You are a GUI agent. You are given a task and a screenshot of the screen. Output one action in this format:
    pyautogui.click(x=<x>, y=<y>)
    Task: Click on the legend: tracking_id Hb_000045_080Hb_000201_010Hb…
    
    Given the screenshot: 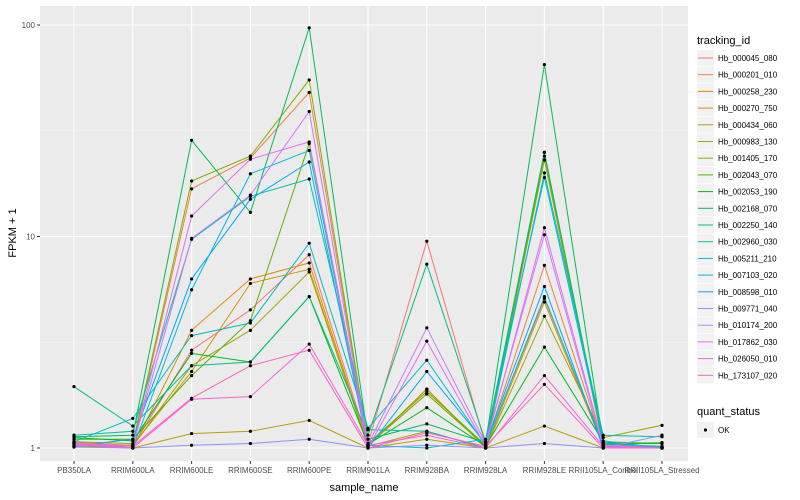 What is the action you would take?
    pyautogui.click(x=737, y=209)
    